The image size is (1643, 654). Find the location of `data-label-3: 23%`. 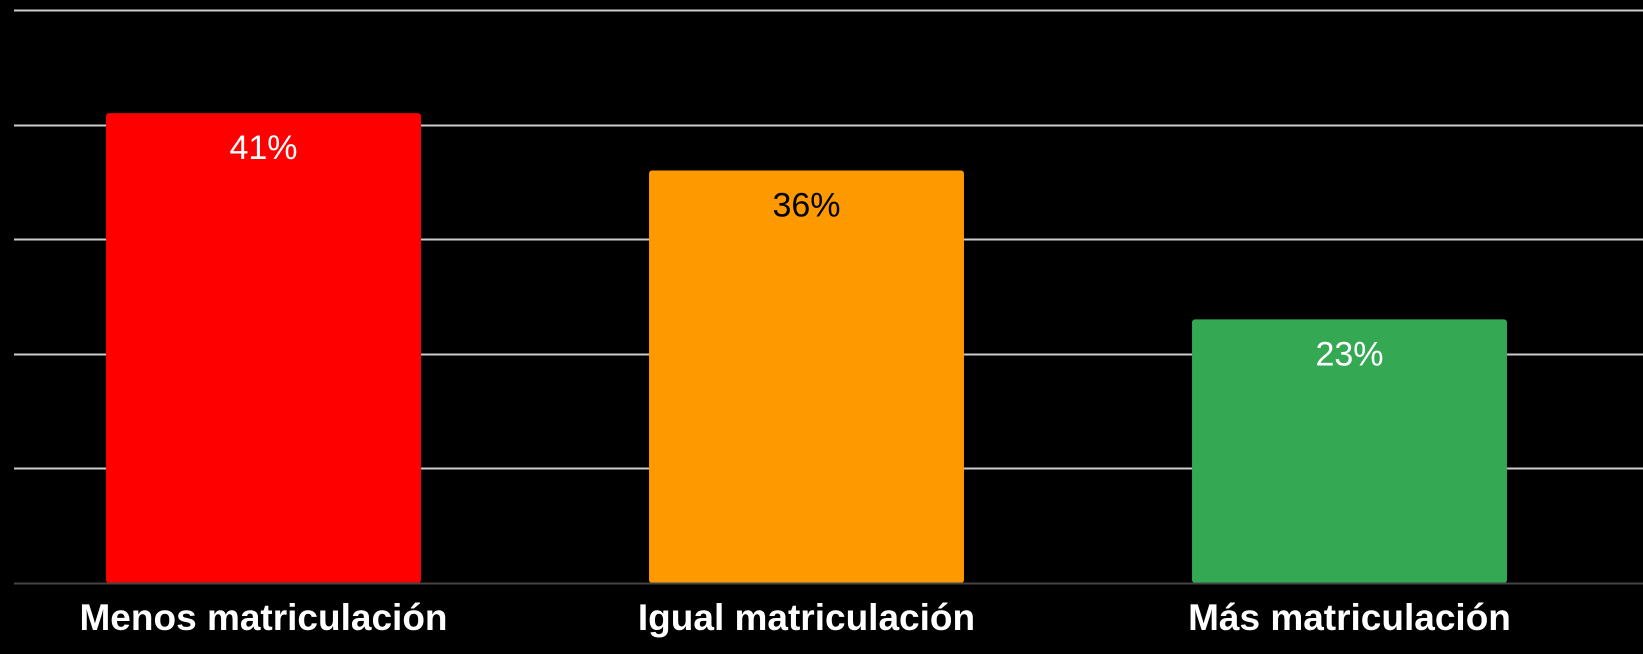

data-label-3: 23% is located at coordinates (1349, 354).